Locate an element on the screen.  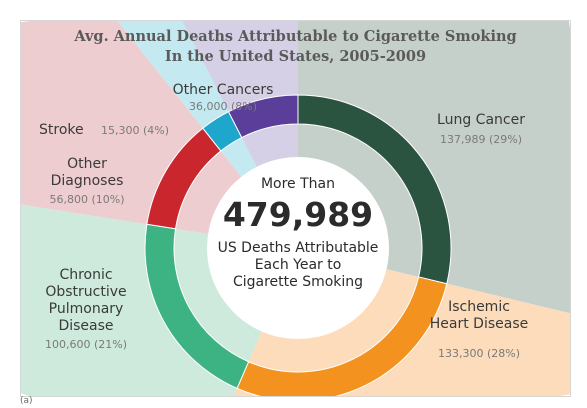
slice-label-3-line-0: Other is located at coordinates (87, 164).